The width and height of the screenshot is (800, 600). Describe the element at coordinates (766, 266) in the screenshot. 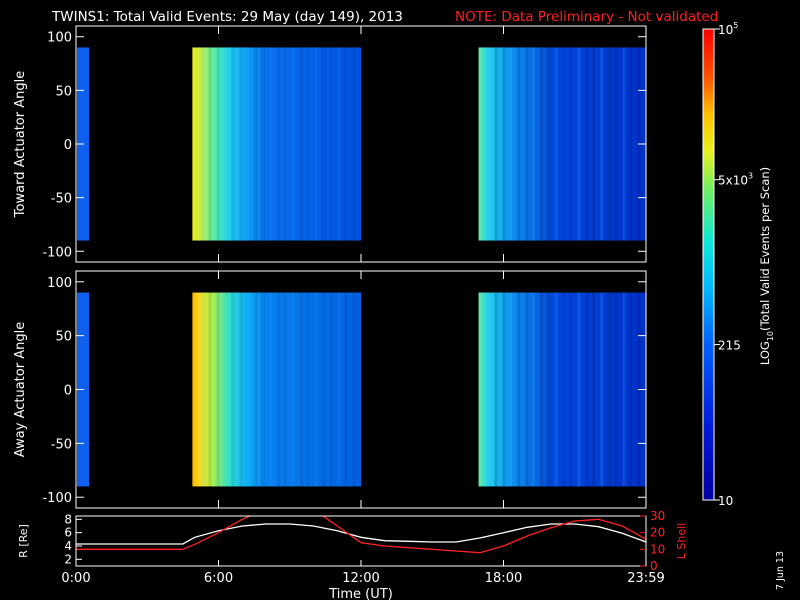

I see `colorbar-label: LOG10(Total Valid Events per Scan)` at that location.